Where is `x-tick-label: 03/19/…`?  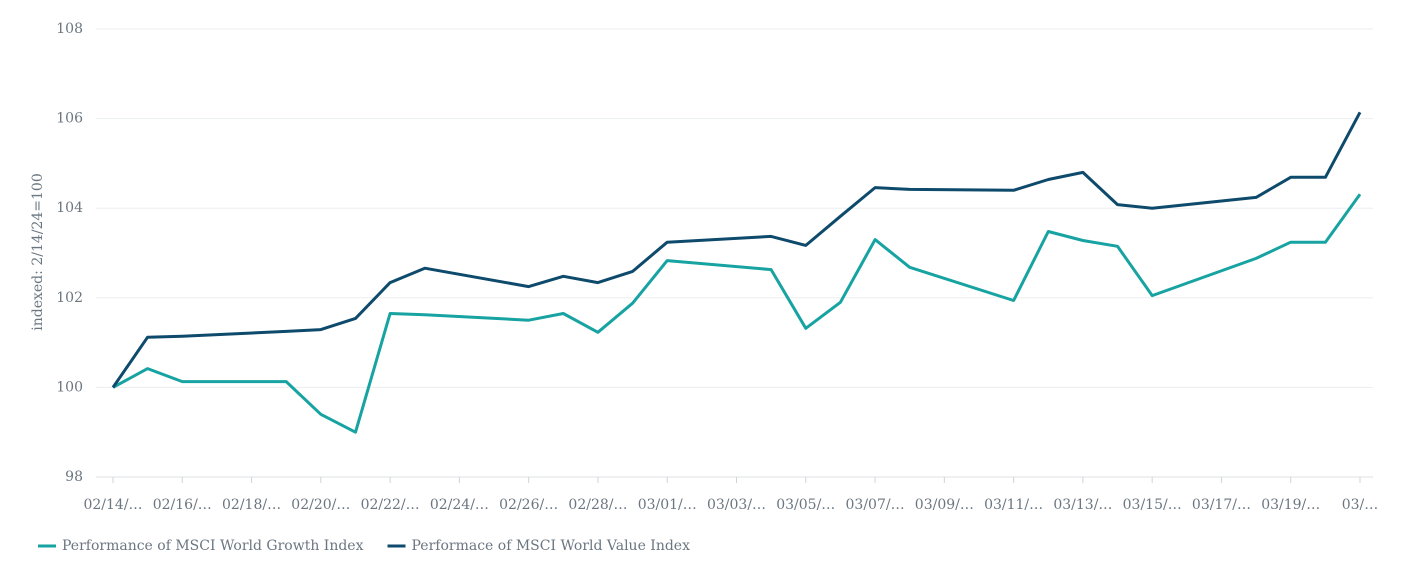 x-tick-label: 03/19/… is located at coordinates (1290, 505).